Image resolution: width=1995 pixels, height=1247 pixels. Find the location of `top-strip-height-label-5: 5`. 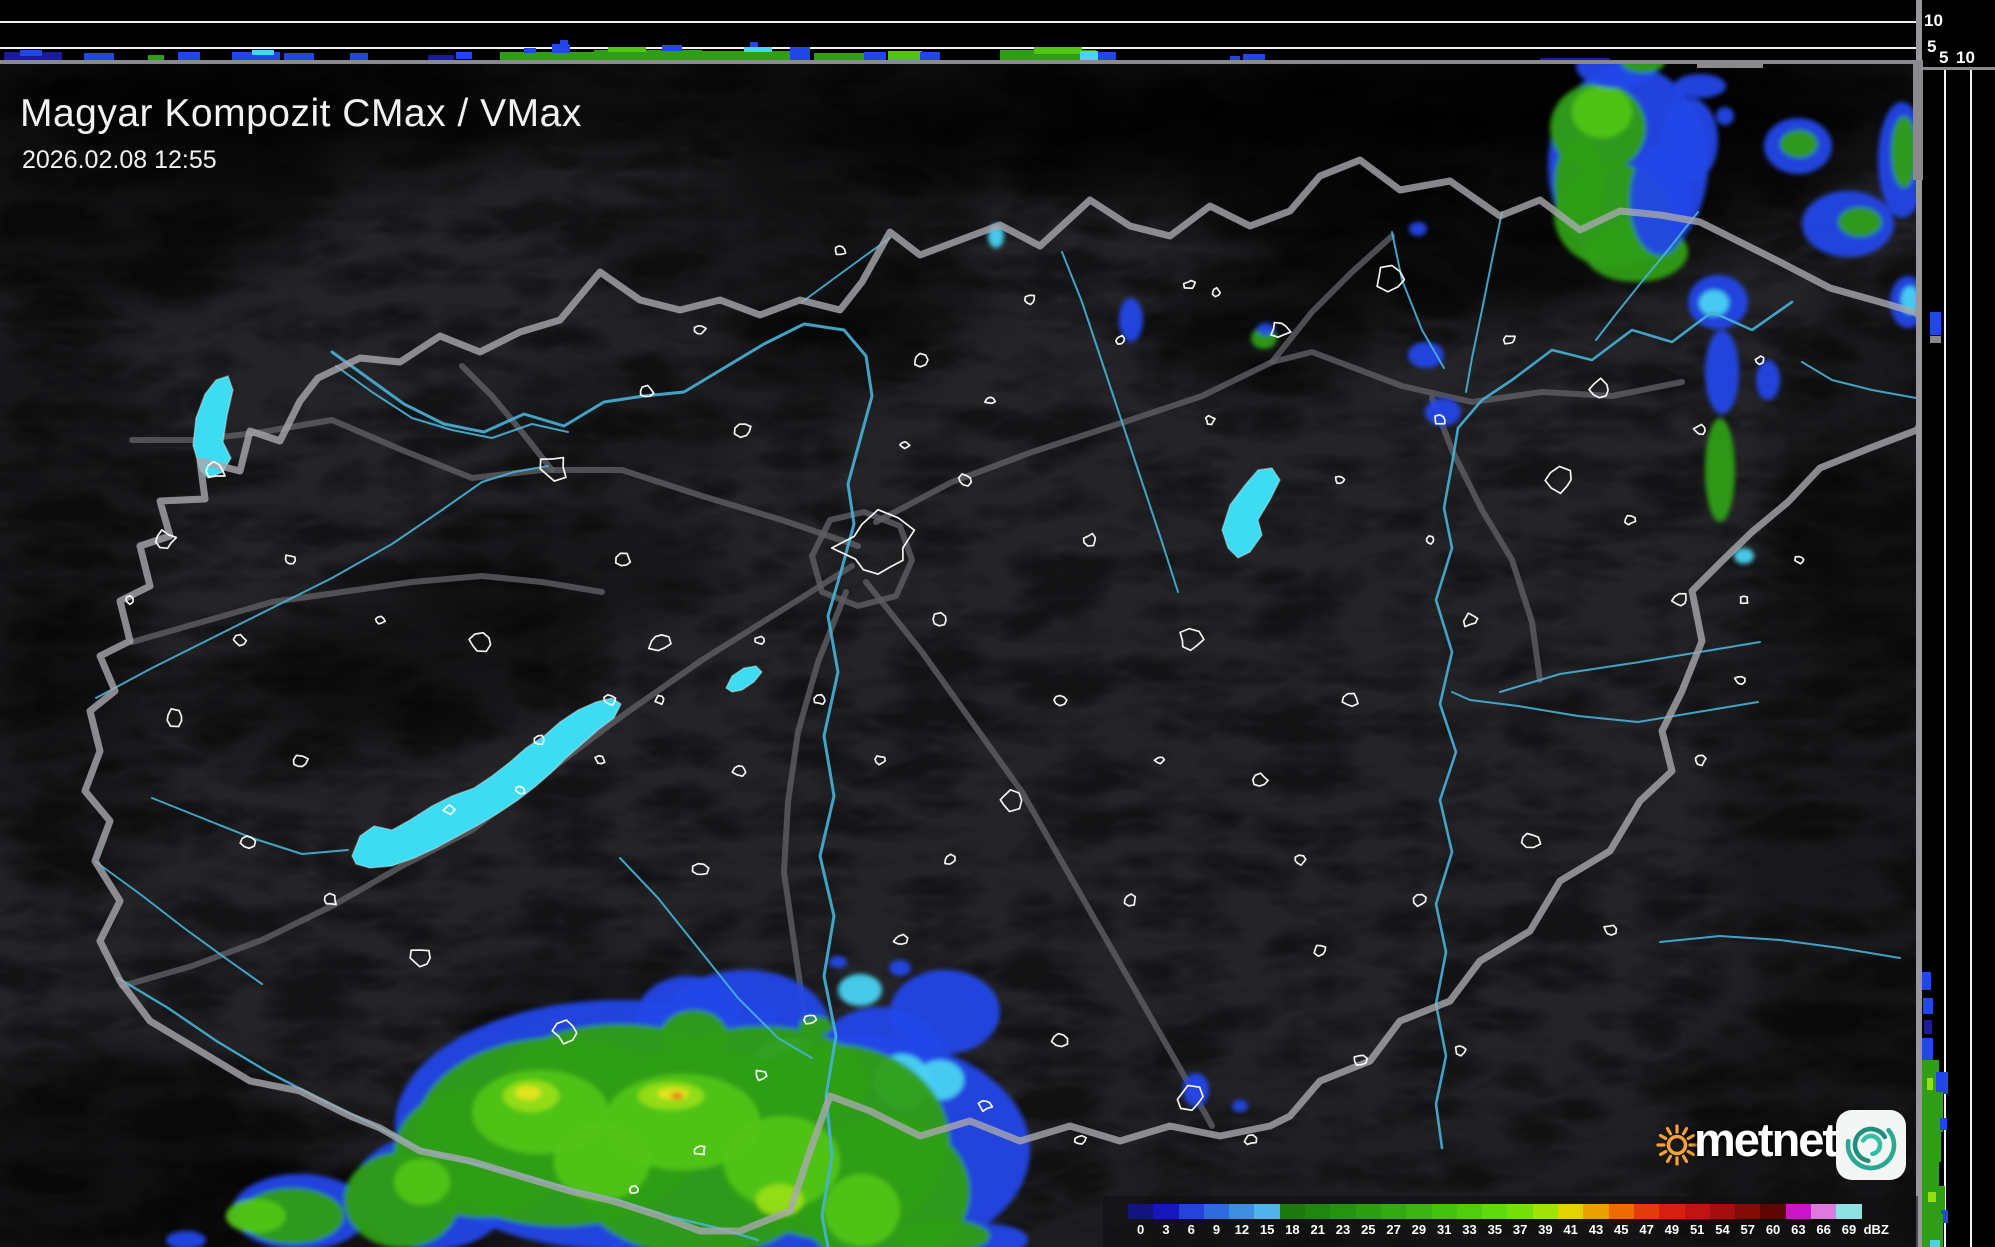

top-strip-height-label-5: 5 is located at coordinates (1932, 46).